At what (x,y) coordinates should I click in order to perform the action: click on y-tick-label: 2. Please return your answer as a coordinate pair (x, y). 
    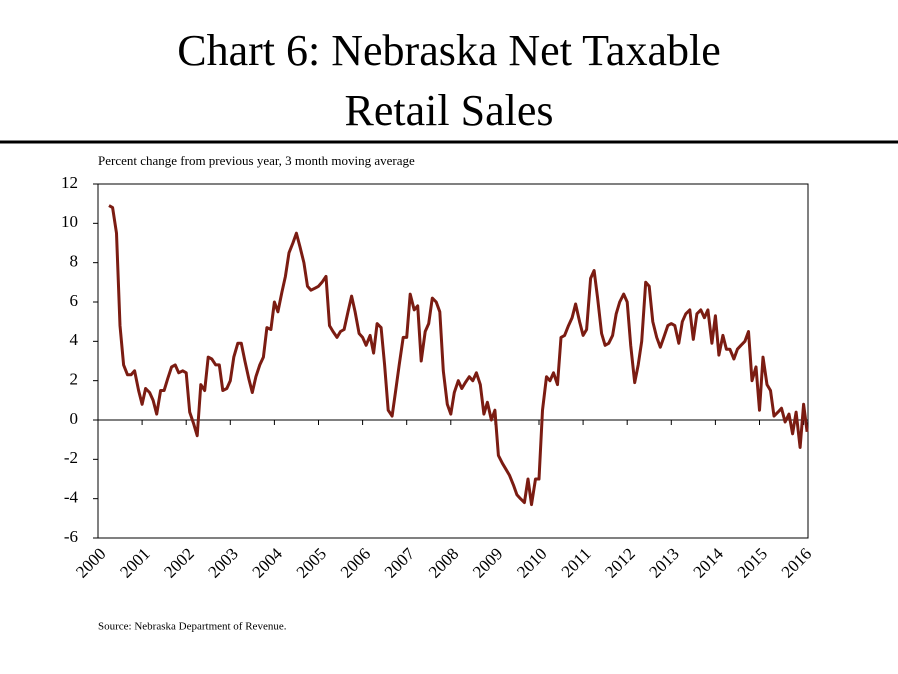
    Looking at the image, I should click on (74, 379).